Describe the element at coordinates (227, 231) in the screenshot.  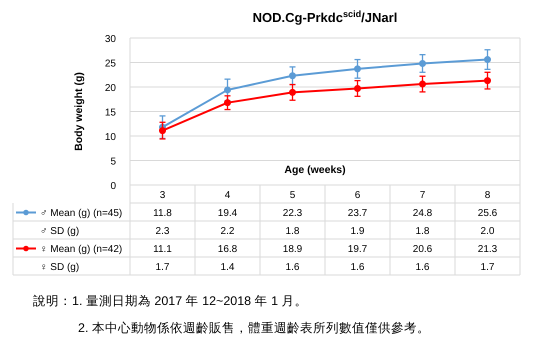
I see `text: 2.2` at that location.